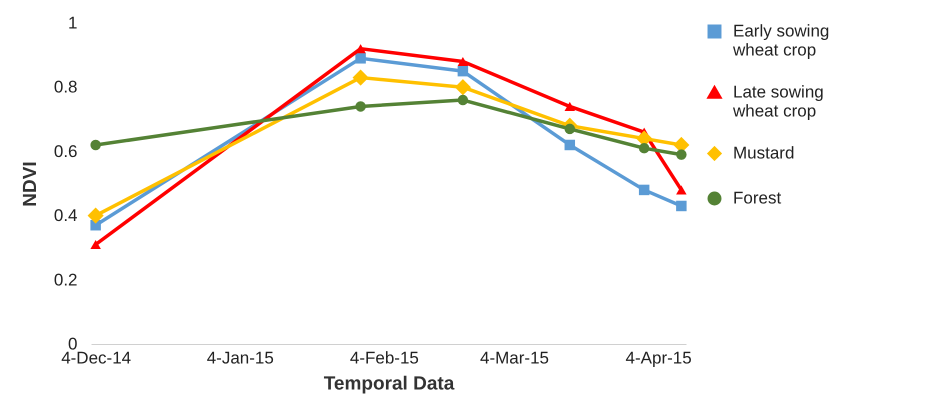 The image size is (933, 416). What do you see at coordinates (66, 87) in the screenshot?
I see `y-tick-label: 0.8` at bounding box center [66, 87].